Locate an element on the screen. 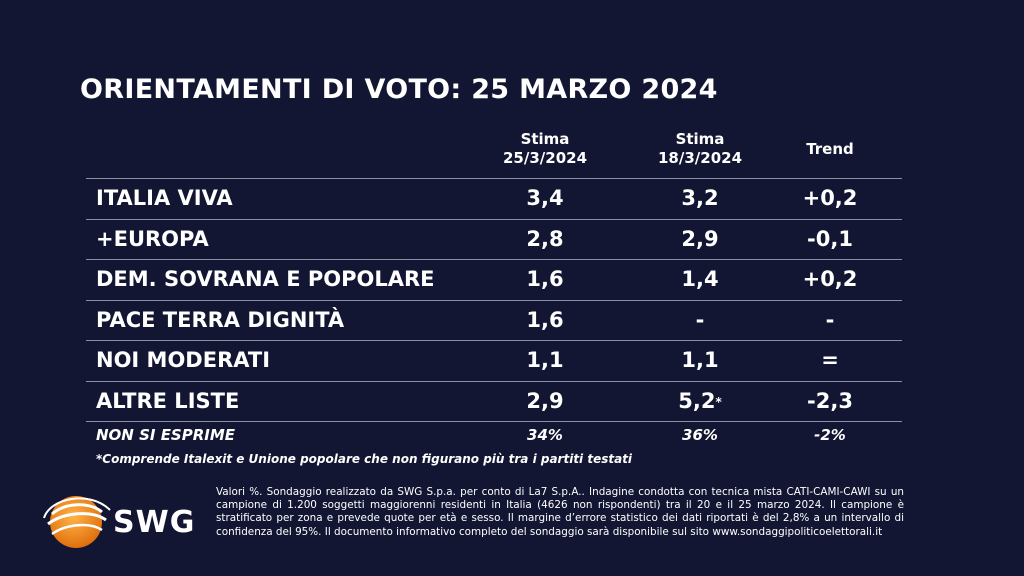 The width and height of the screenshot is (1024, 576). value-current-text: 2,8 is located at coordinates (545, 238).